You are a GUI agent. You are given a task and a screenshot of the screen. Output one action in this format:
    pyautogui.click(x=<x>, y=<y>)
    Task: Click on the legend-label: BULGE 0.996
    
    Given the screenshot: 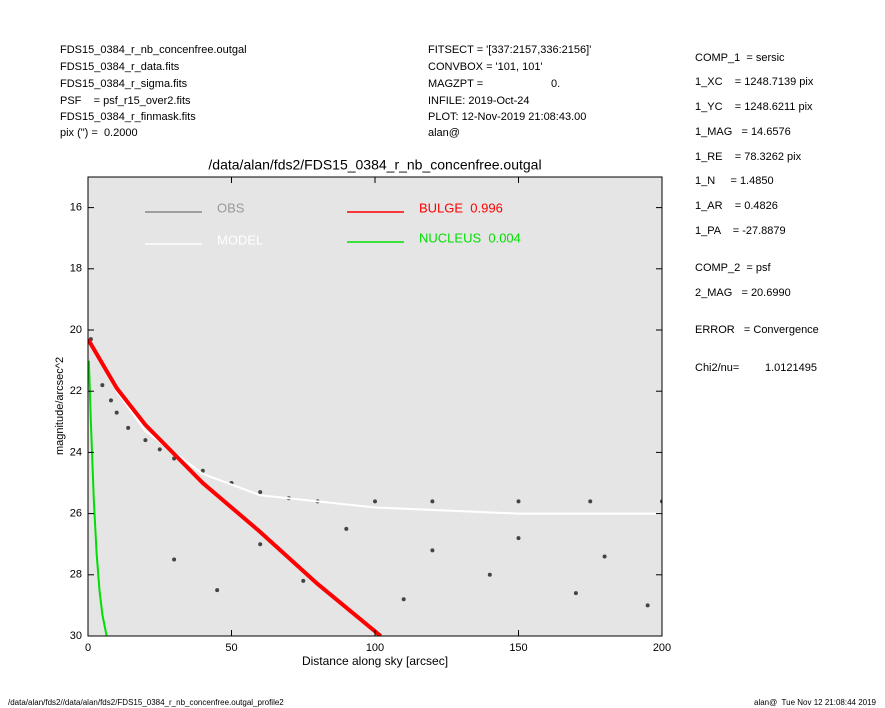 What is the action you would take?
    pyautogui.click(x=461, y=207)
    